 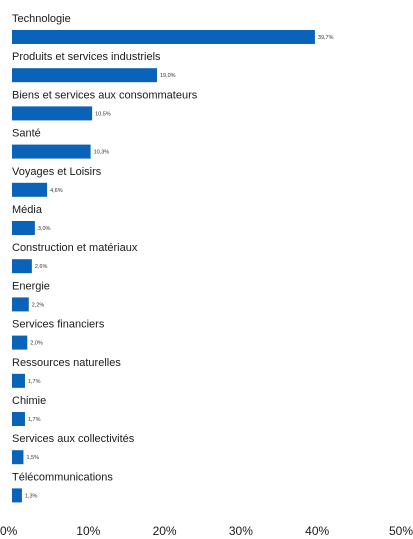 I want to click on value-label: 4,6%, so click(x=56, y=191).